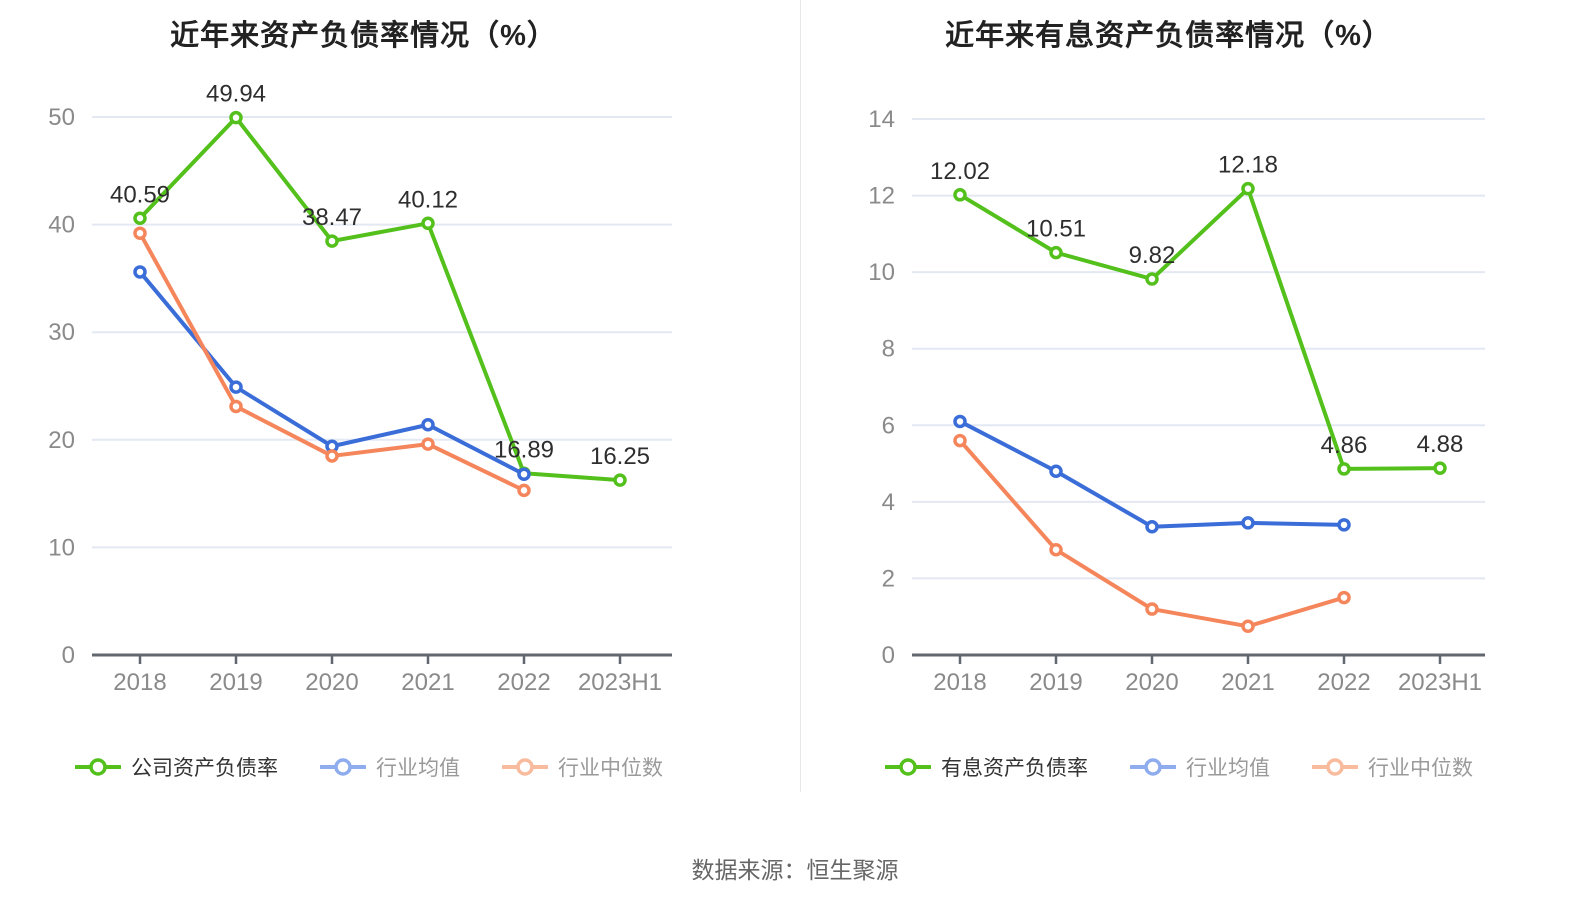 The width and height of the screenshot is (1590, 918). I want to click on data-label: 16.25, so click(620, 456).